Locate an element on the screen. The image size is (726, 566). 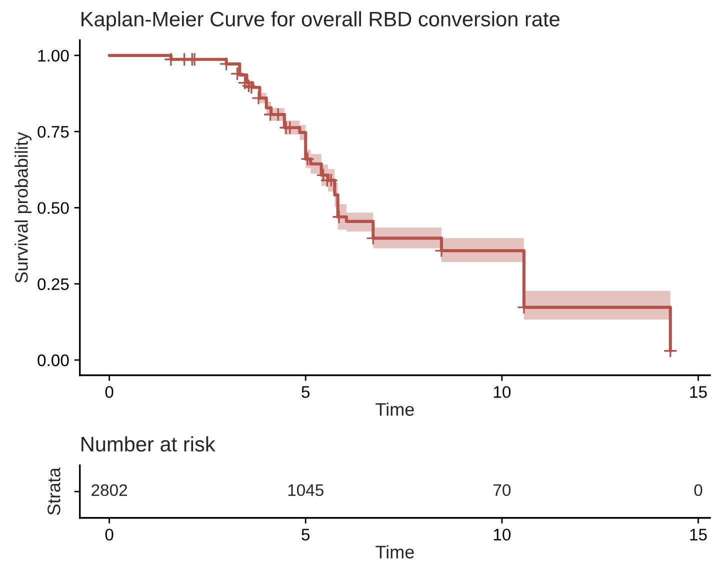
y-tick-label: 0.25 is located at coordinates (53, 284).